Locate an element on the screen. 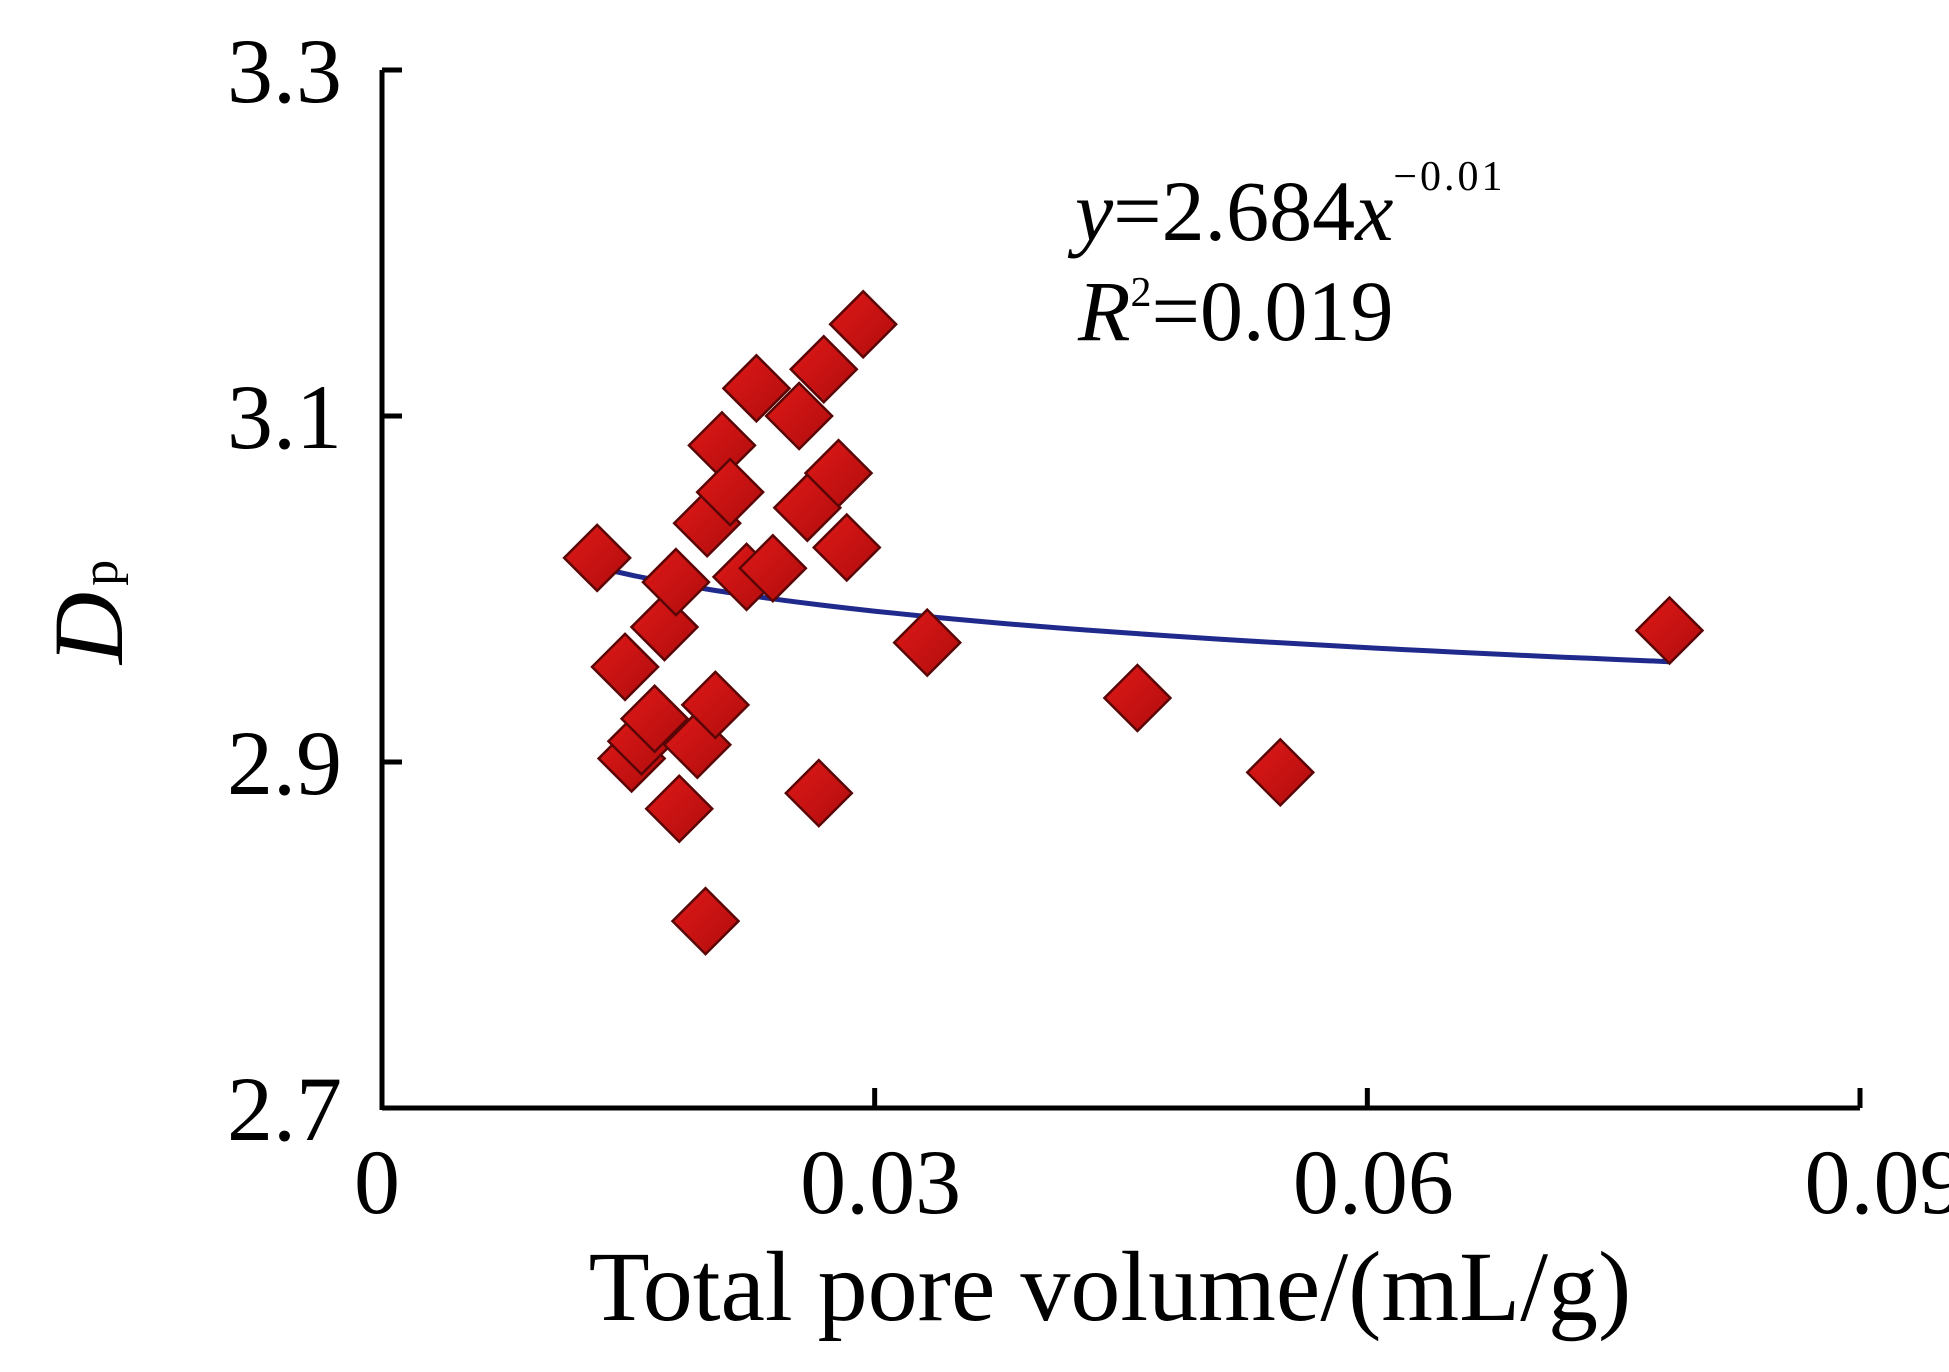  y-tick-label: 2.9 is located at coordinates (284, 763).